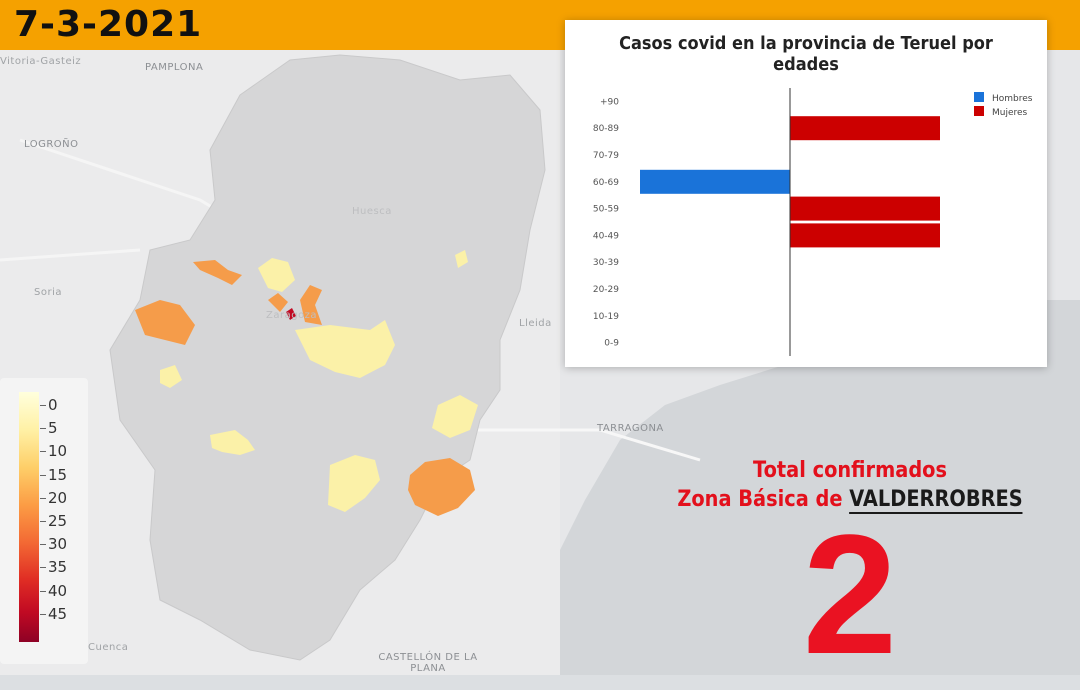 Image resolution: width=1080 pixels, height=690 pixels. Describe the element at coordinates (606, 236) in the screenshot. I see `y-tick-label: 40-49` at that location.